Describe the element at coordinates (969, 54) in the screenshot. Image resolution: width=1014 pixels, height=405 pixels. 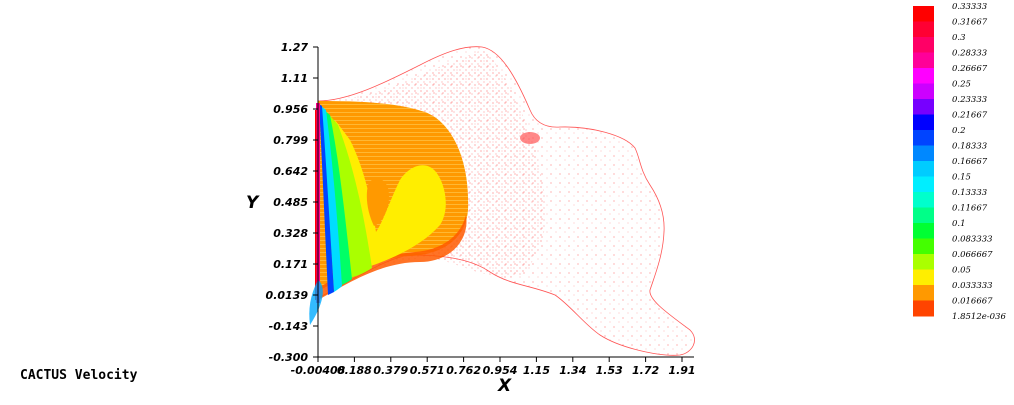
I see `colorbar-label: 0.28333` at that location.